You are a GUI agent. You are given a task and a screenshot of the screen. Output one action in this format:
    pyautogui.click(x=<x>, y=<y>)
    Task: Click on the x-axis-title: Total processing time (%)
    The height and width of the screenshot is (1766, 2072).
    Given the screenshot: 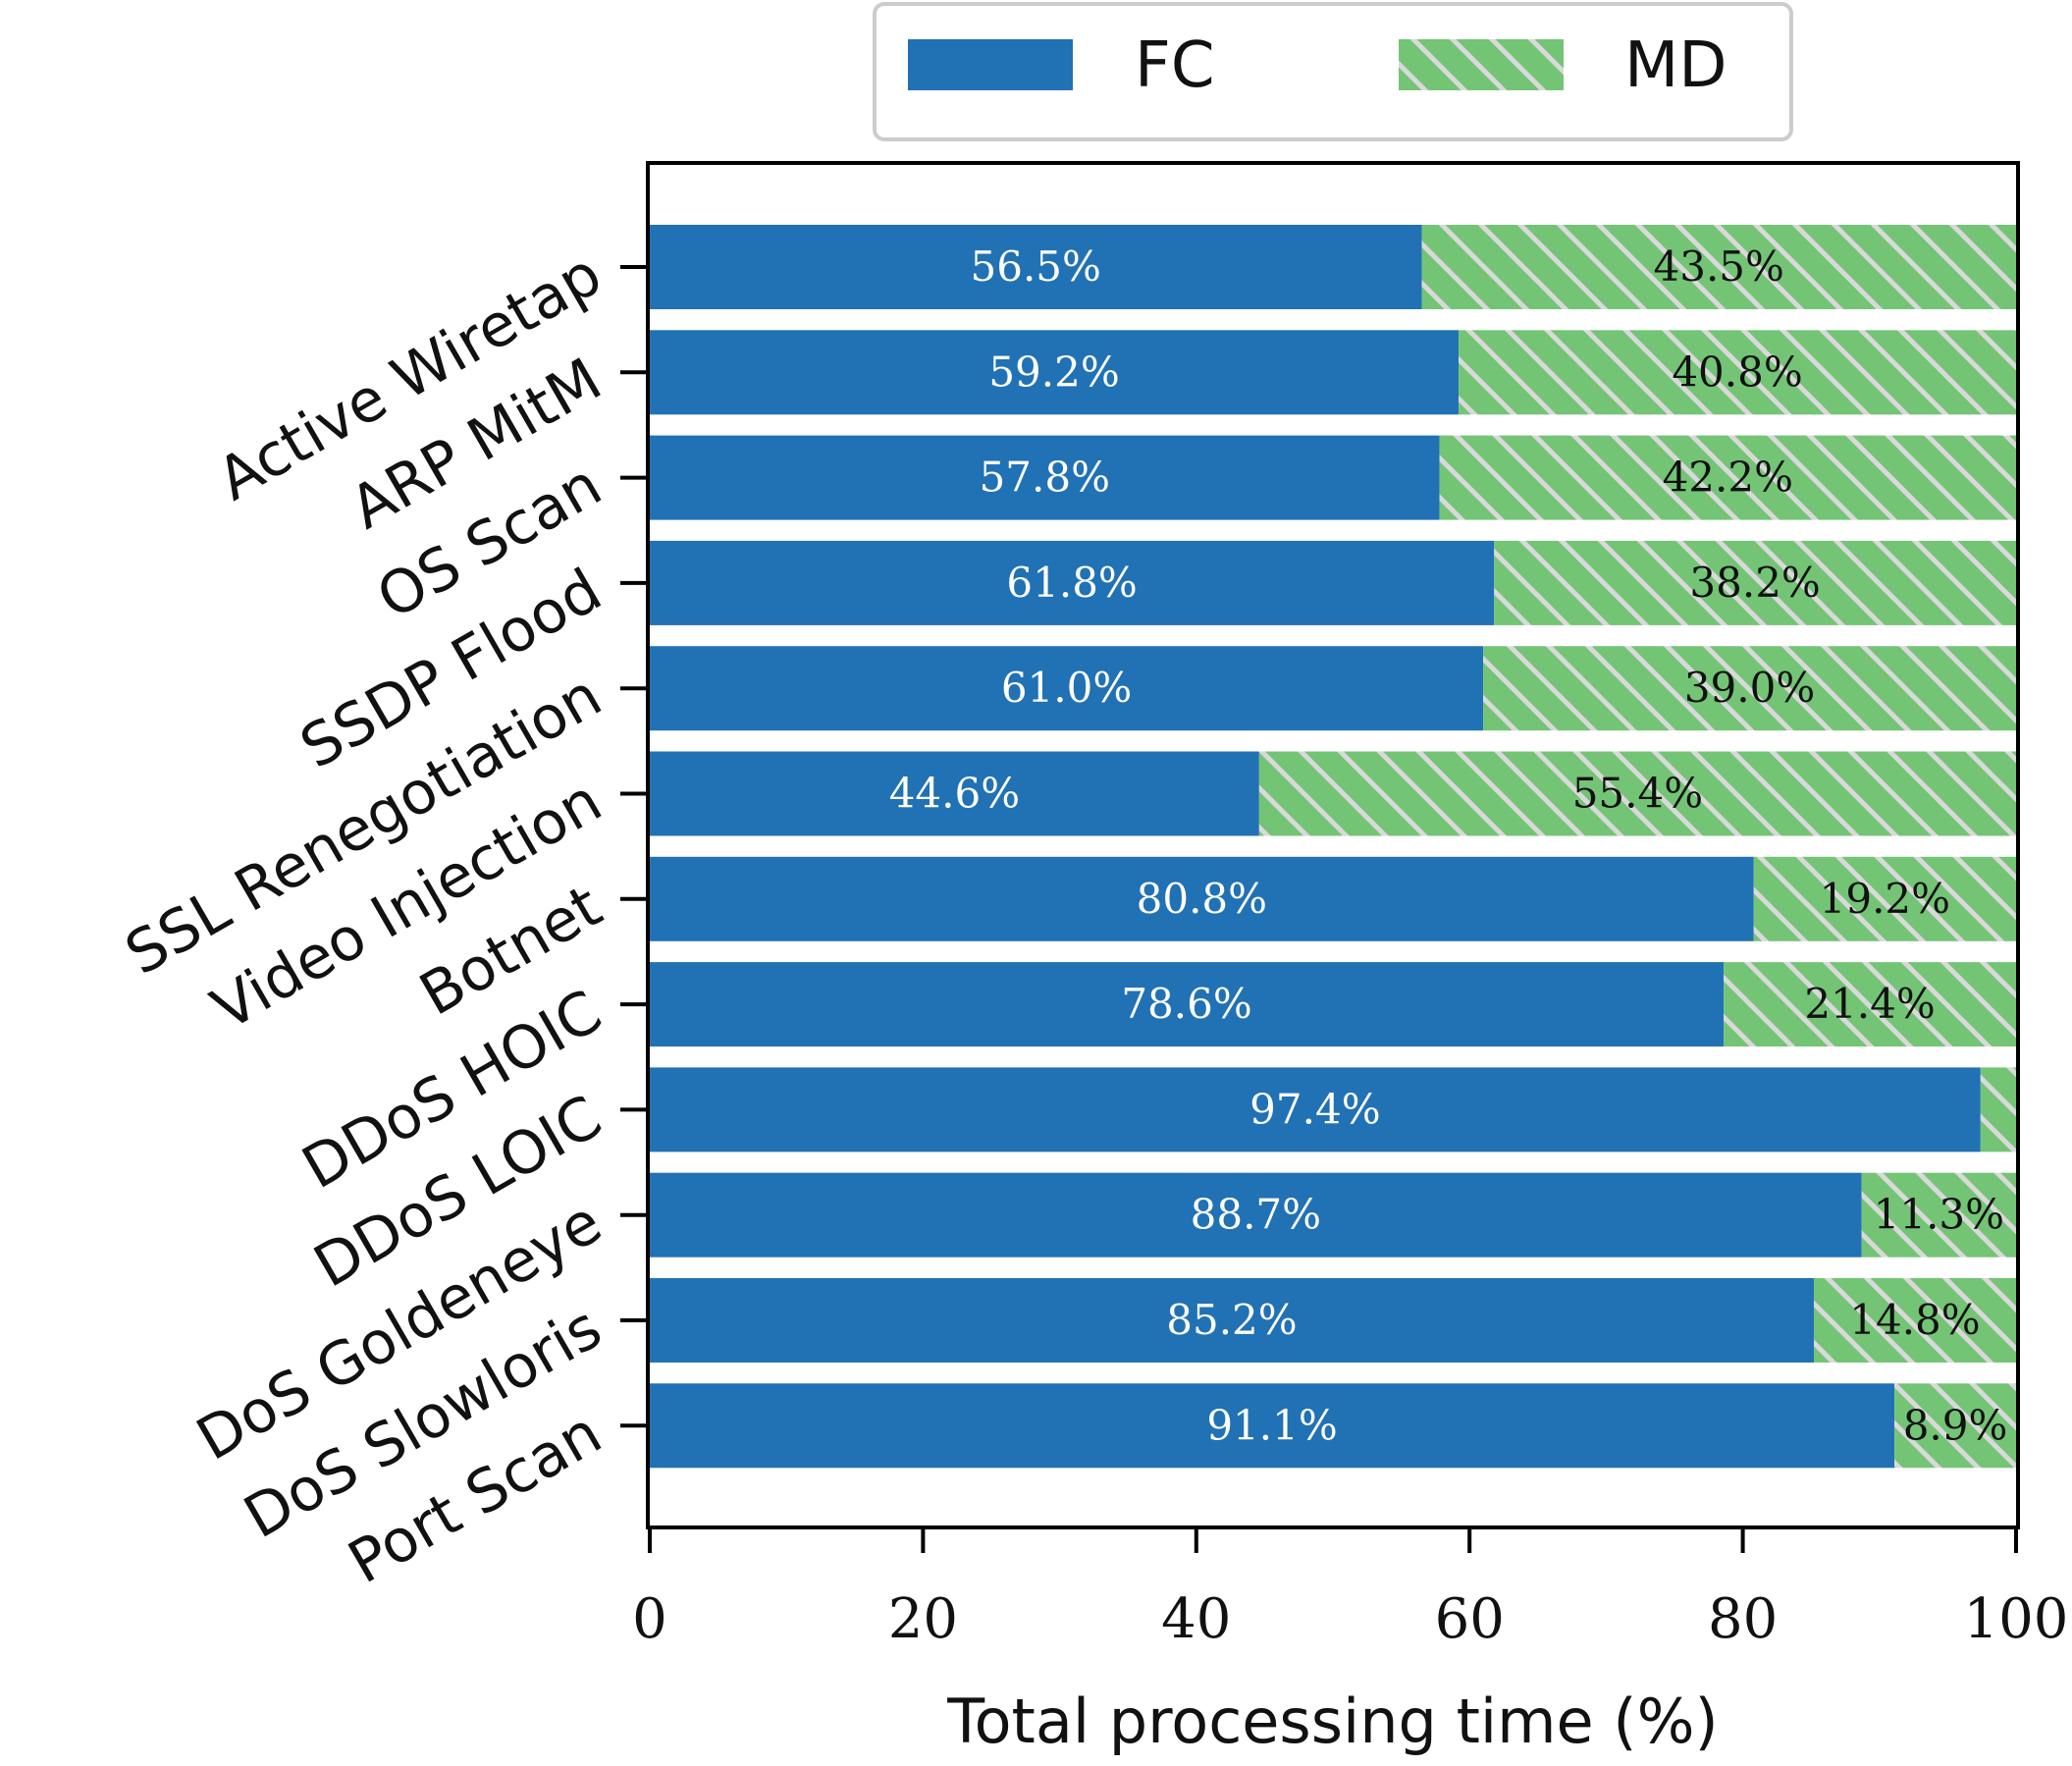 What is the action you would take?
    pyautogui.click(x=1332, y=1721)
    